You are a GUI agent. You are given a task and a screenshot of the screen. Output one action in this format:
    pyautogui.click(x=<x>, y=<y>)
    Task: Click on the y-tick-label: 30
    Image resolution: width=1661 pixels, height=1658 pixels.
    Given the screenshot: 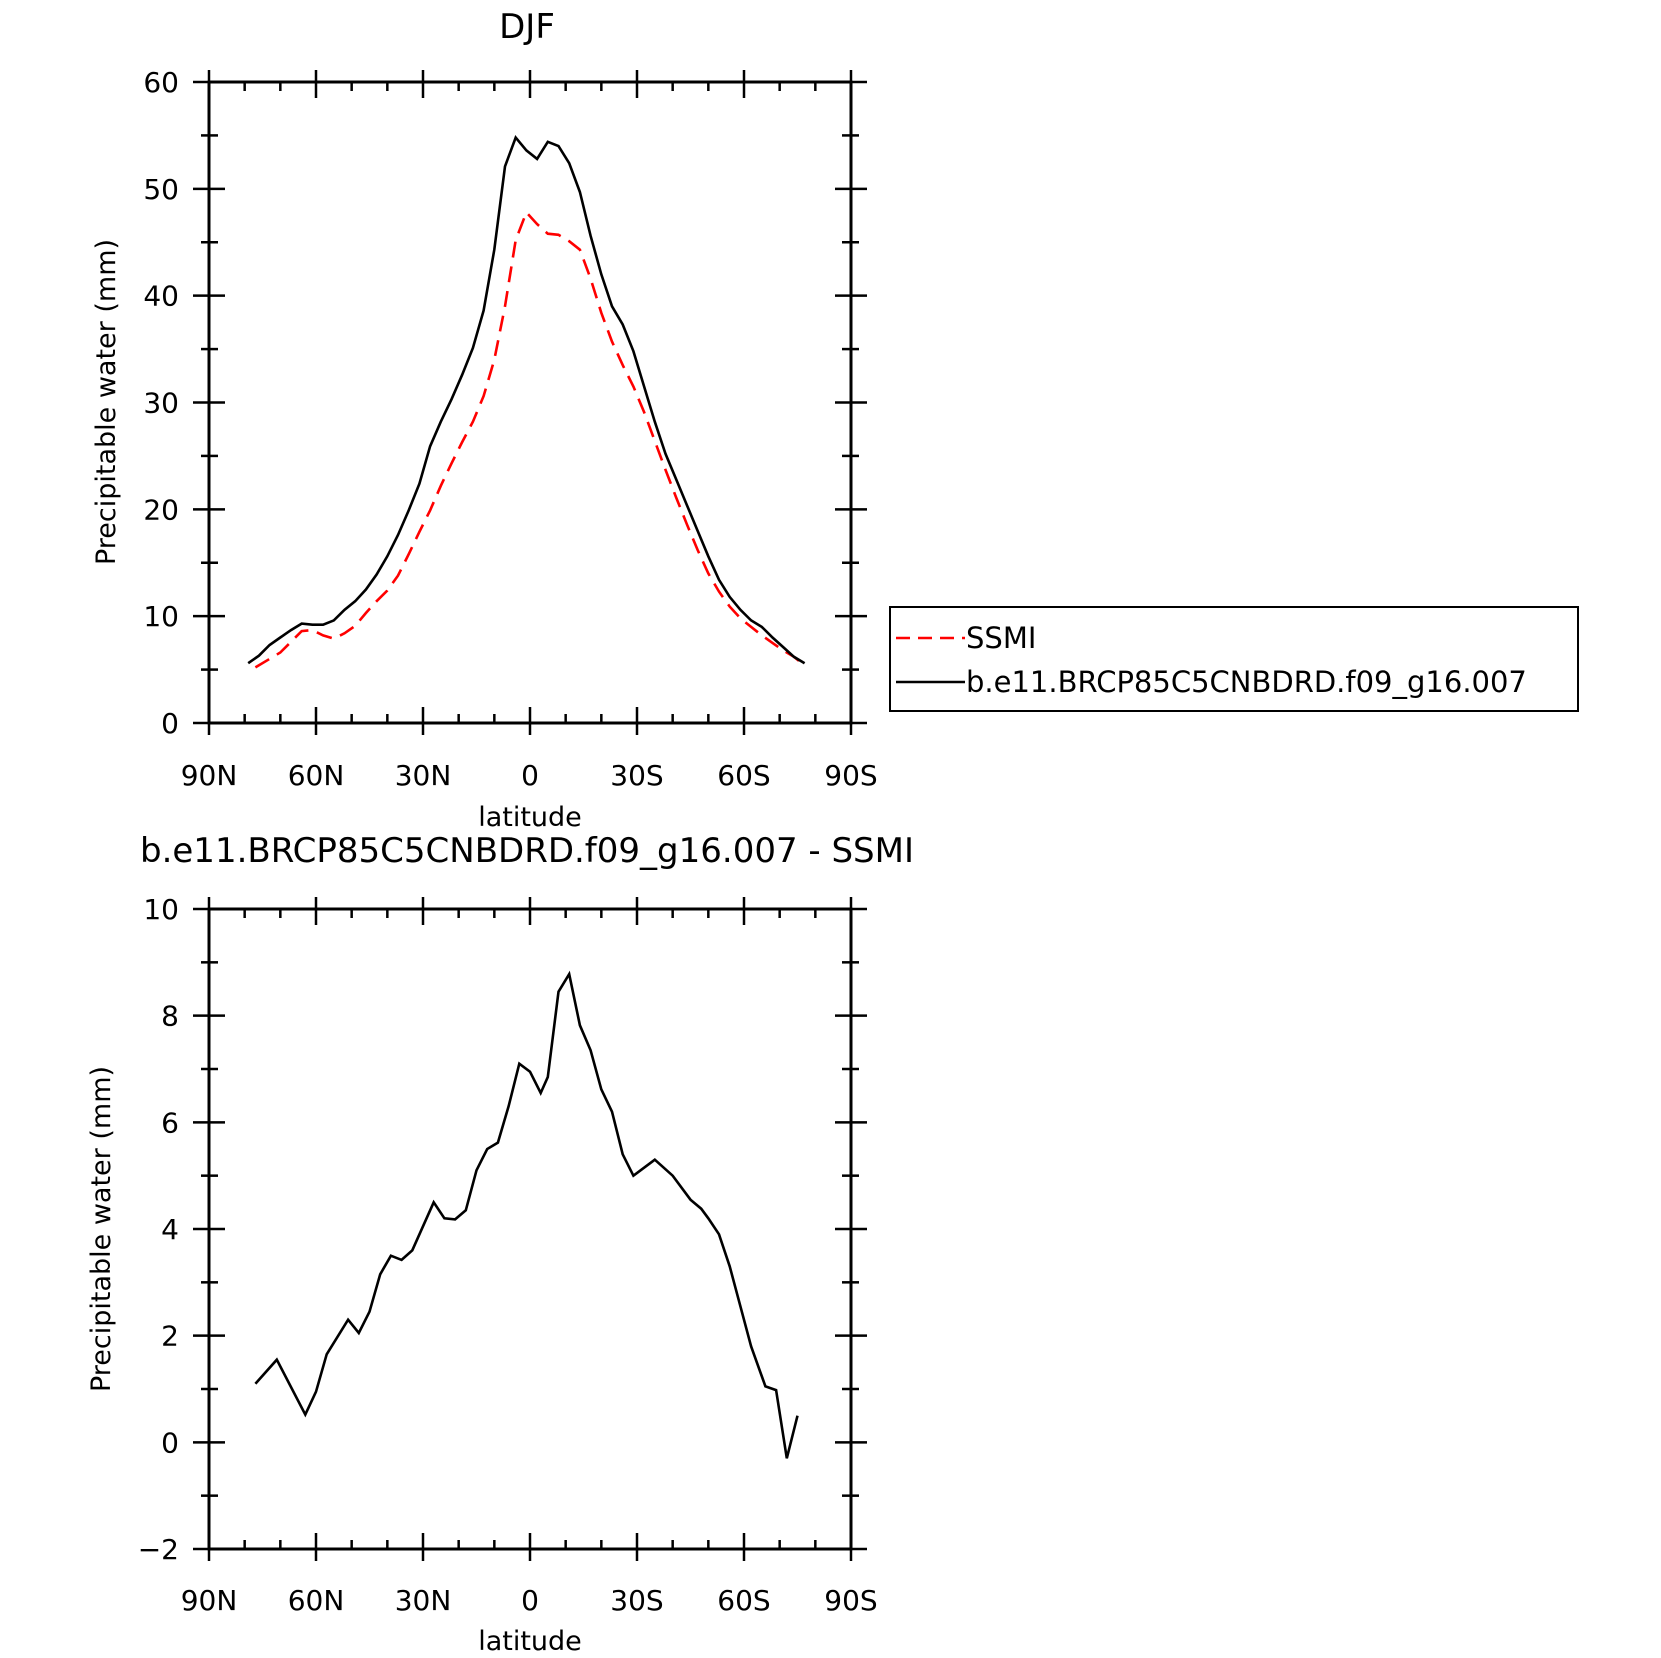 What is the action you would take?
    pyautogui.click(x=161, y=403)
    